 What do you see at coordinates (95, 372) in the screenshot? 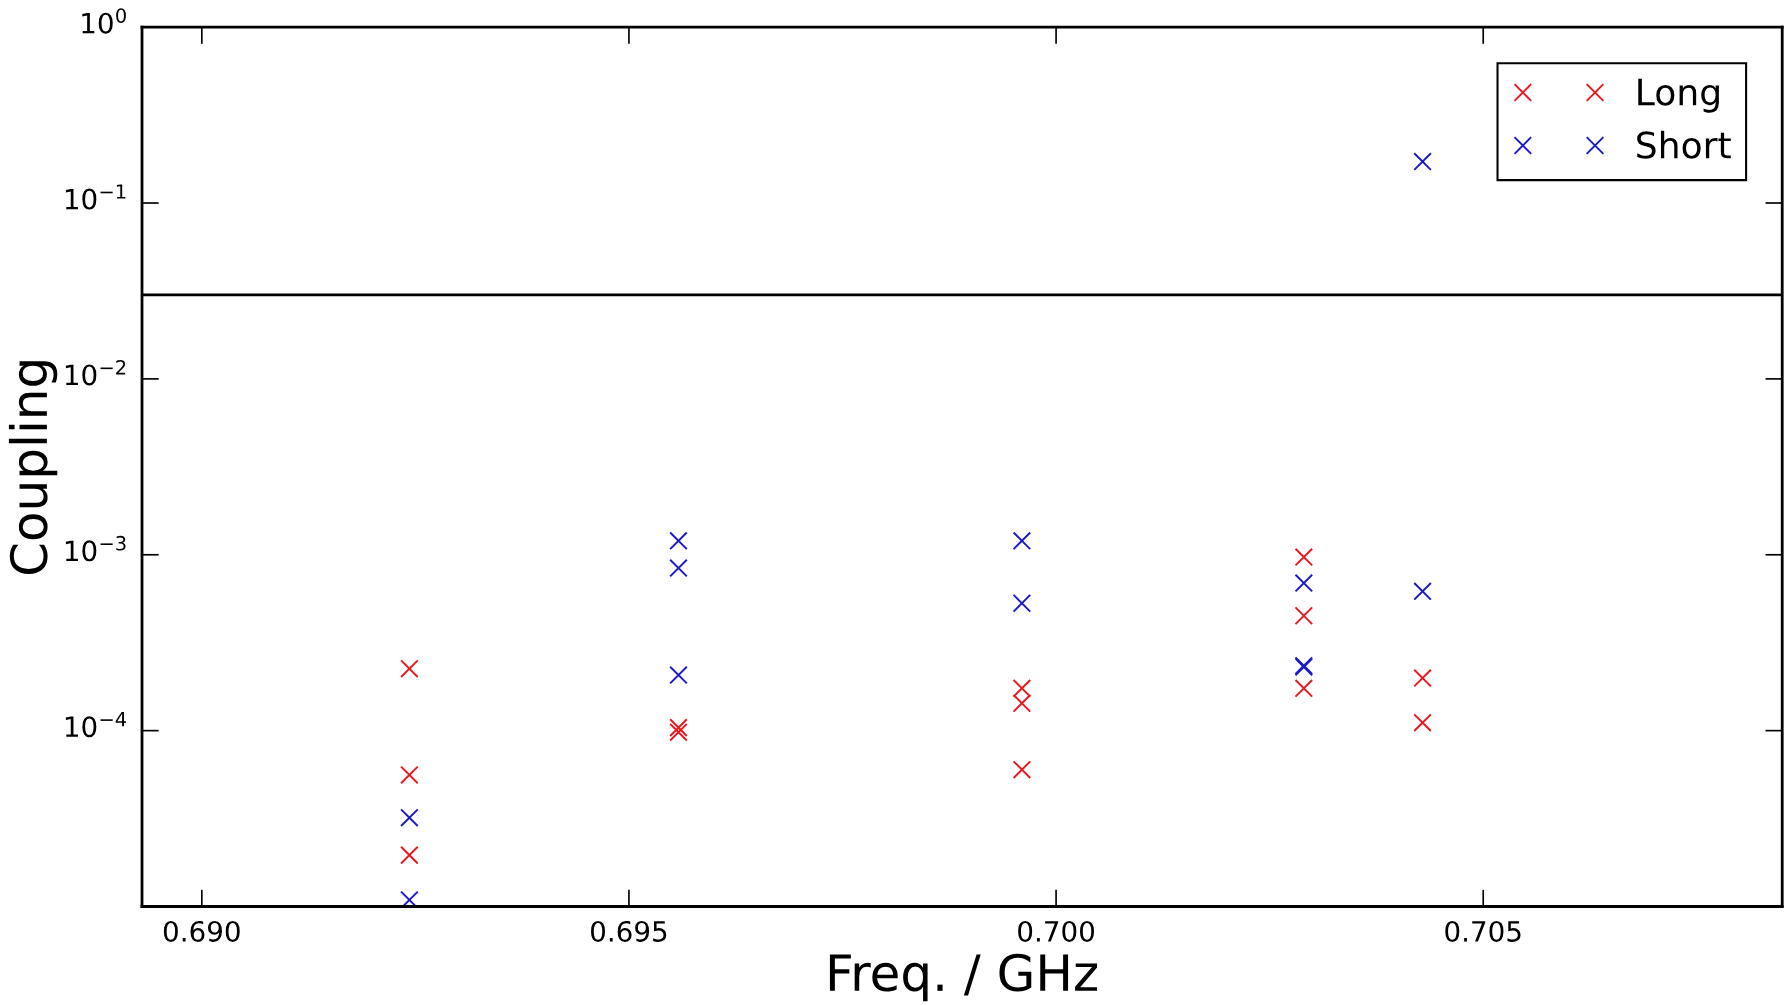
I see `y-tick-label: 10$^{−2}$` at bounding box center [95, 372].